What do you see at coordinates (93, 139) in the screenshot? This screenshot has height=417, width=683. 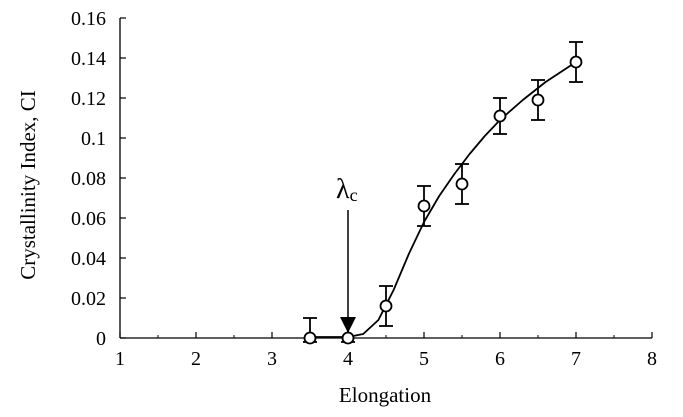 I see `y-tick-label: 0.1` at bounding box center [93, 139].